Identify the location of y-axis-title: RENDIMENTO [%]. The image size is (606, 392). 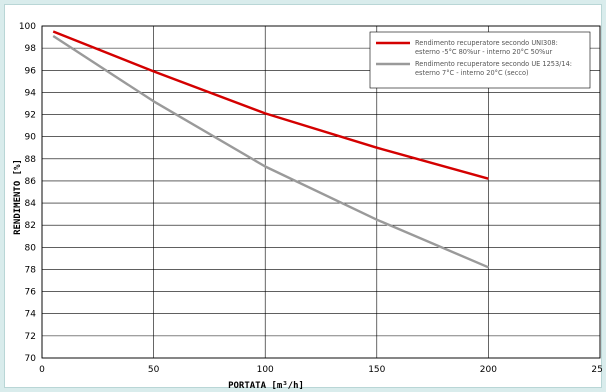
(18, 197).